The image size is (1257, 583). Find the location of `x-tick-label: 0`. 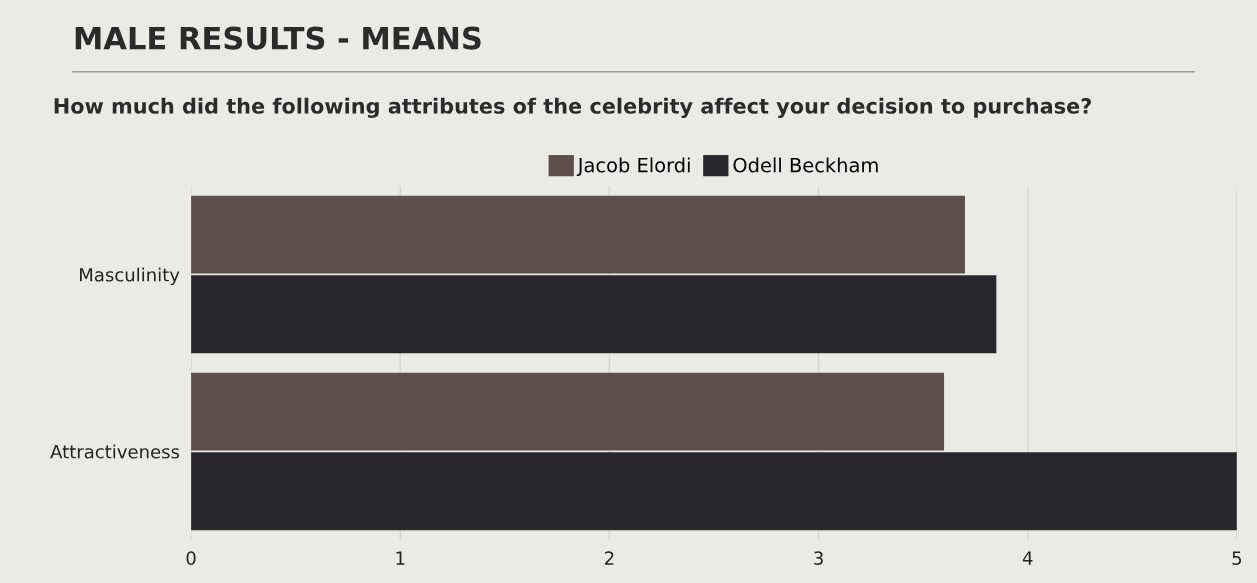

x-tick-label: 0 is located at coordinates (191, 558).